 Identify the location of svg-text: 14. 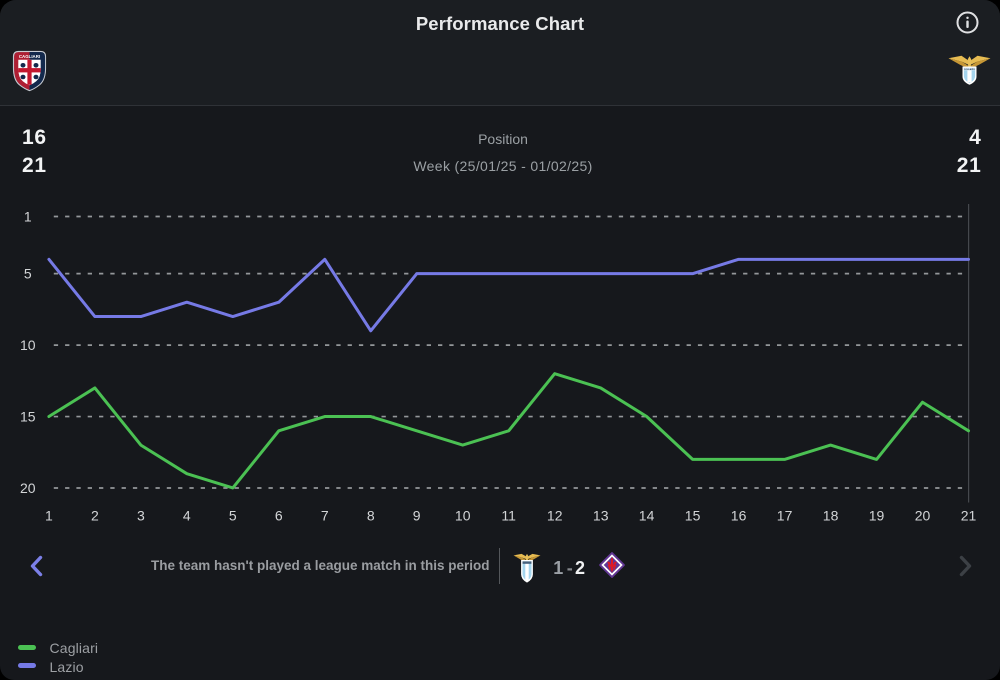
(647, 516).